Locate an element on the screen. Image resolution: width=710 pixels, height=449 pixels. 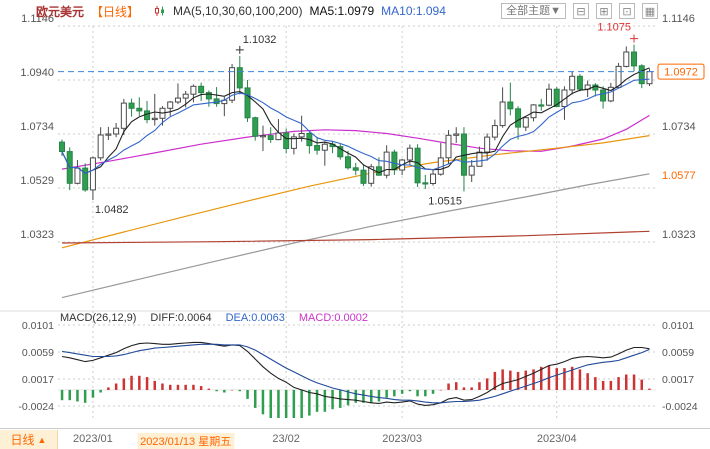
svg-text: 1.0940 is located at coordinates (37, 73).